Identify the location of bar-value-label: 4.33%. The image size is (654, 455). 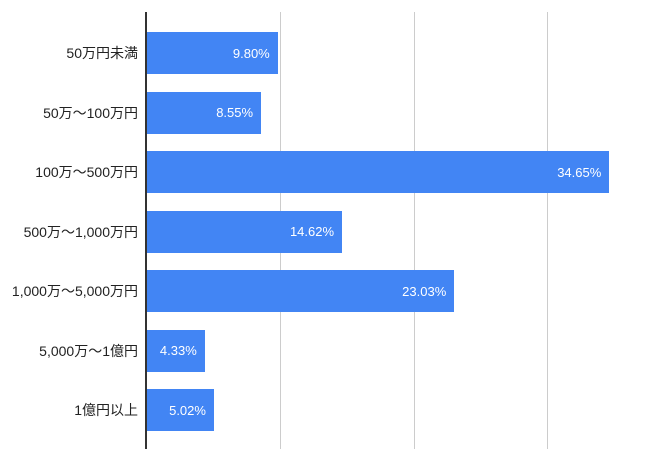
(178, 351).